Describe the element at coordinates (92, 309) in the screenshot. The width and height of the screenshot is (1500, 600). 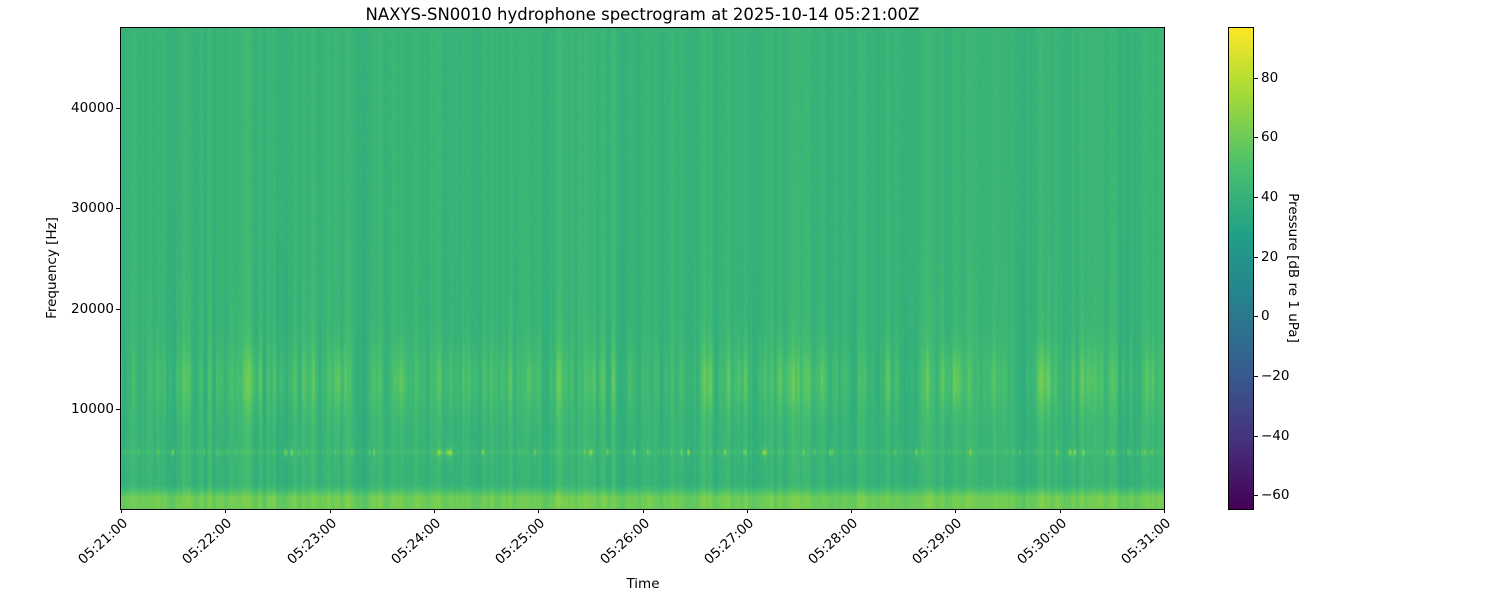
I see `y-tick-label: 20000` at that location.